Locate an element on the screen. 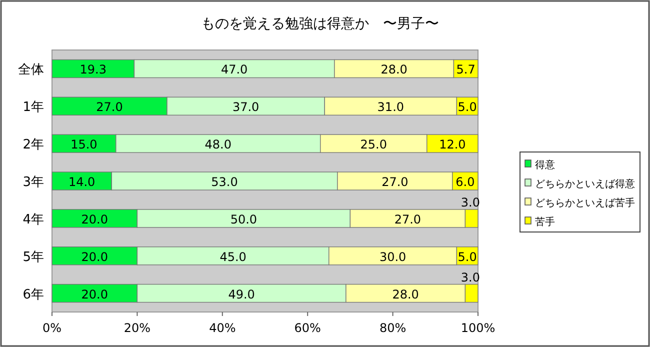  data-label: 47.0 is located at coordinates (234, 69).